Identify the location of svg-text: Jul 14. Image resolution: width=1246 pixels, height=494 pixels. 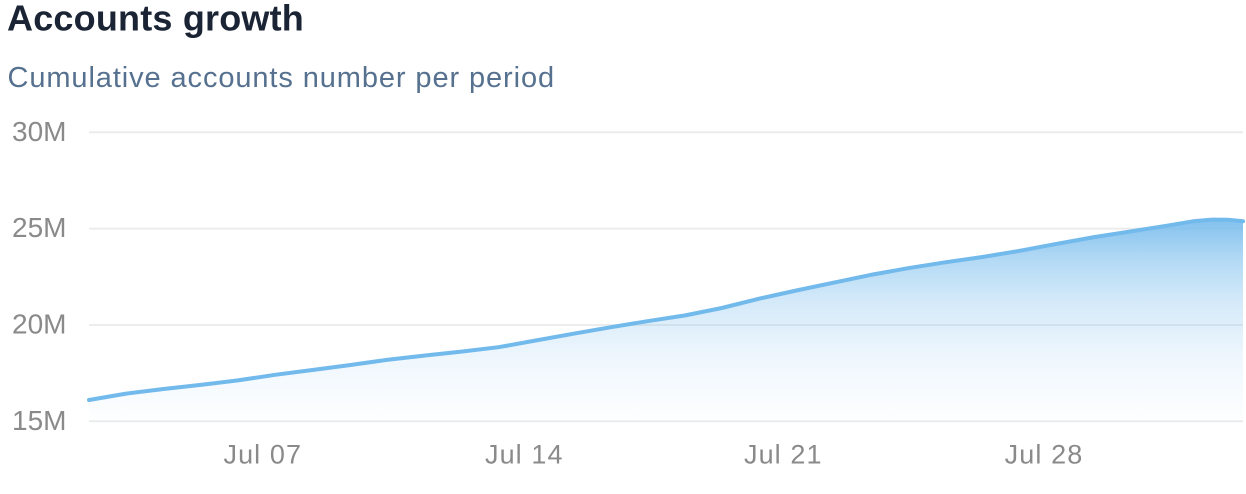
(524, 454).